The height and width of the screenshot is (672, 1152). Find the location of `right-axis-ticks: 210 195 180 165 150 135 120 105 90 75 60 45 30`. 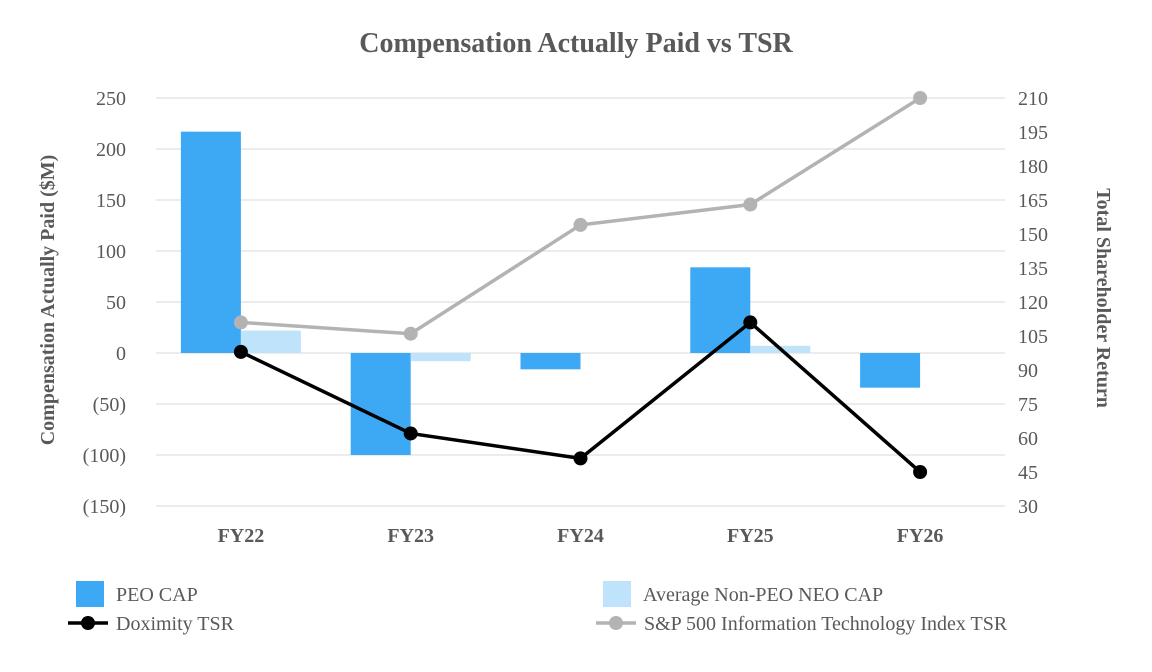

right-axis-ticks: 210 195 180 165 150 135 120 105 90 75 60 45 30 is located at coordinates (1033, 303).